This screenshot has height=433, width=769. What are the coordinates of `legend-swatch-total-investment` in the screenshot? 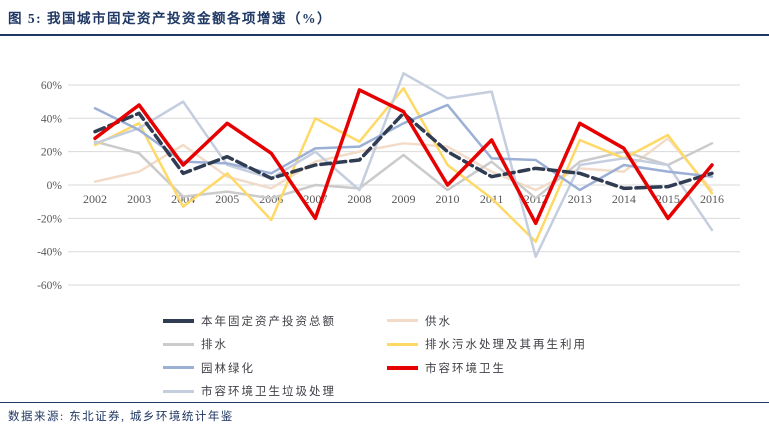 It's located at (178, 320).